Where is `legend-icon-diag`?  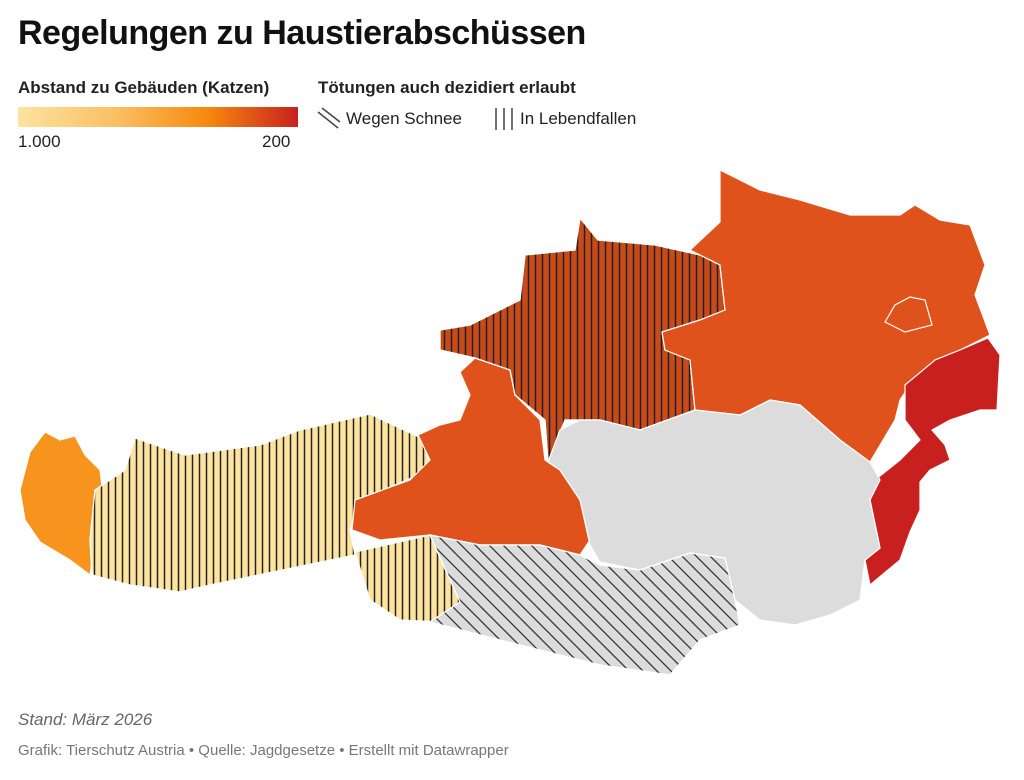 legend-icon-diag is located at coordinates (329, 118).